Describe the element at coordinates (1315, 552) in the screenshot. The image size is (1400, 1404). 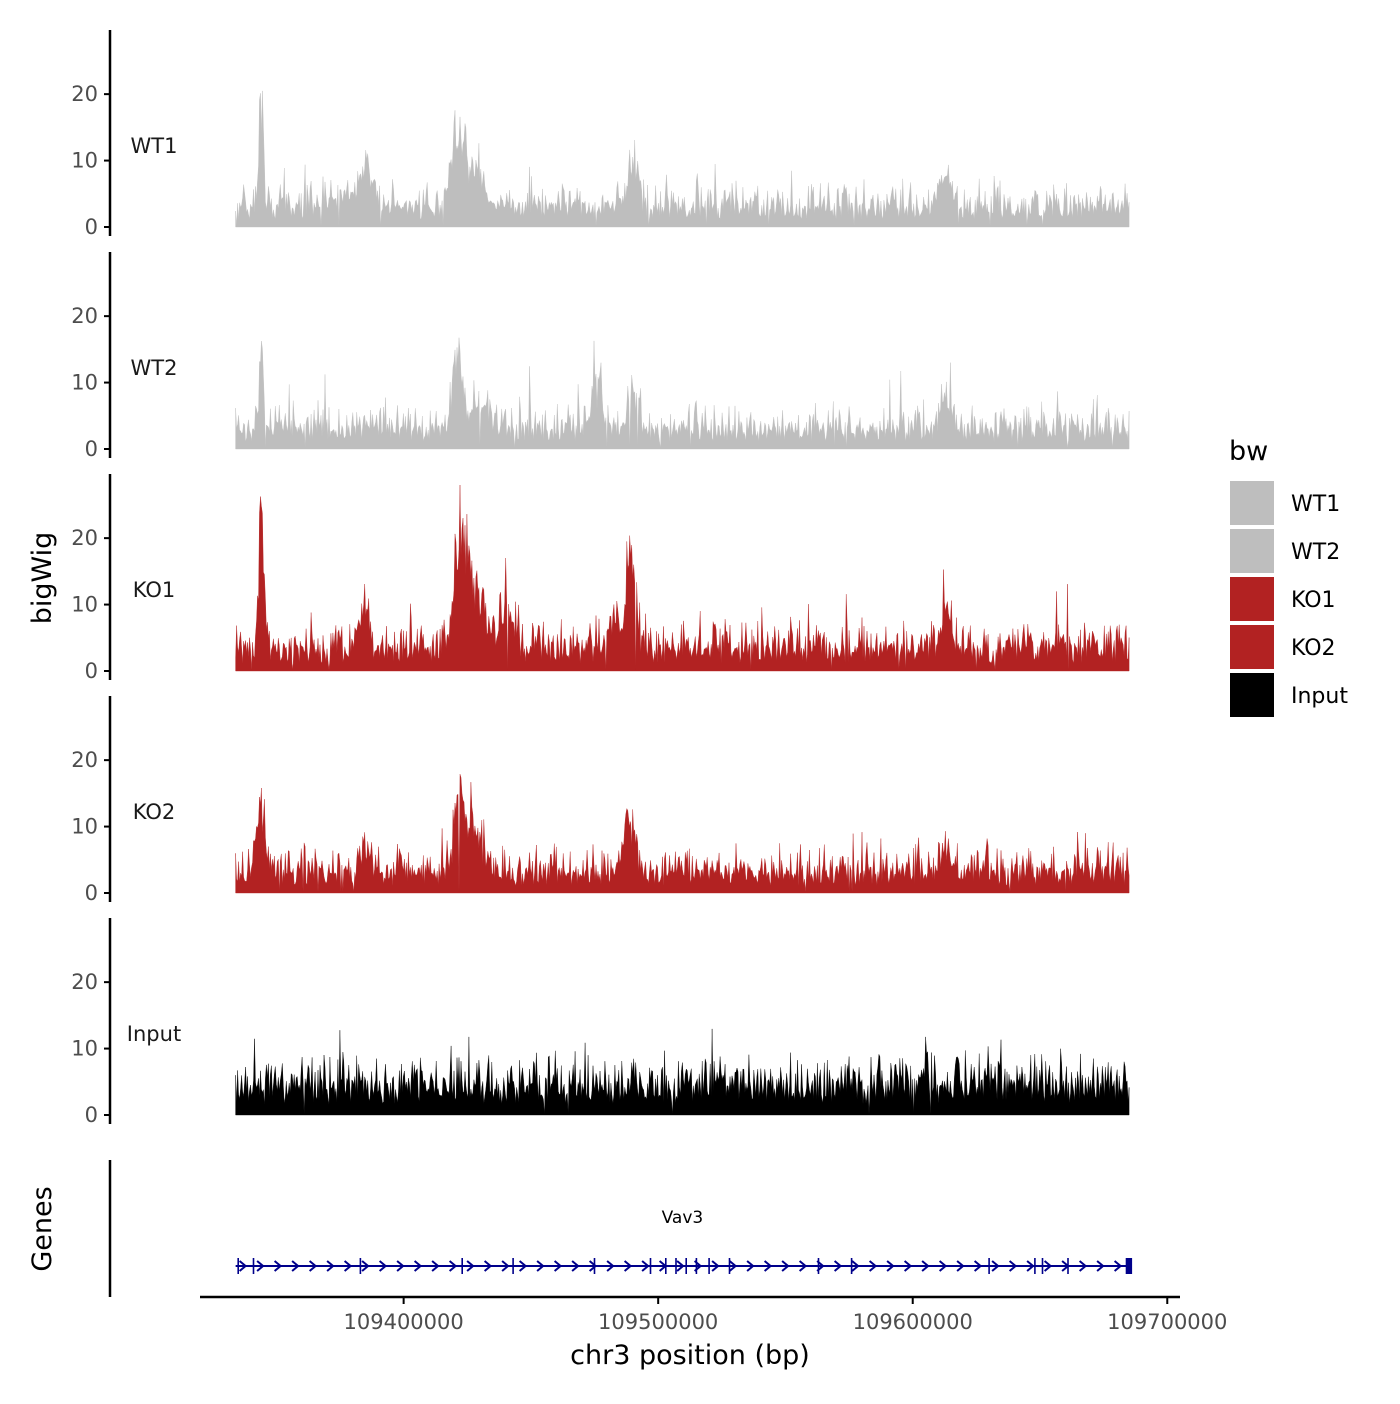
I see `legend-label: WT2` at that location.